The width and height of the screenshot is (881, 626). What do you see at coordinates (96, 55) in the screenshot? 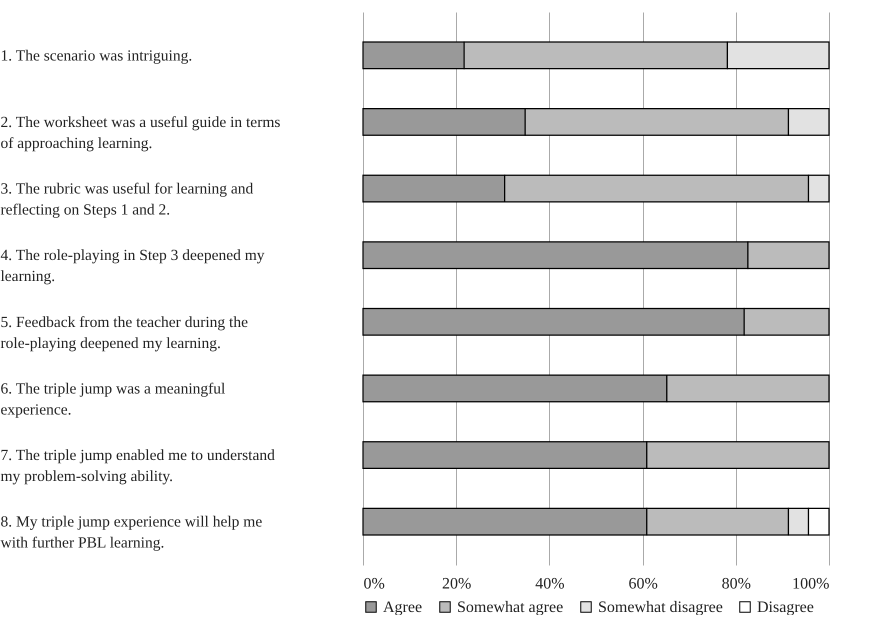
I see `y-tick-label: 1. The scenario was intriguing.` at bounding box center [96, 55].